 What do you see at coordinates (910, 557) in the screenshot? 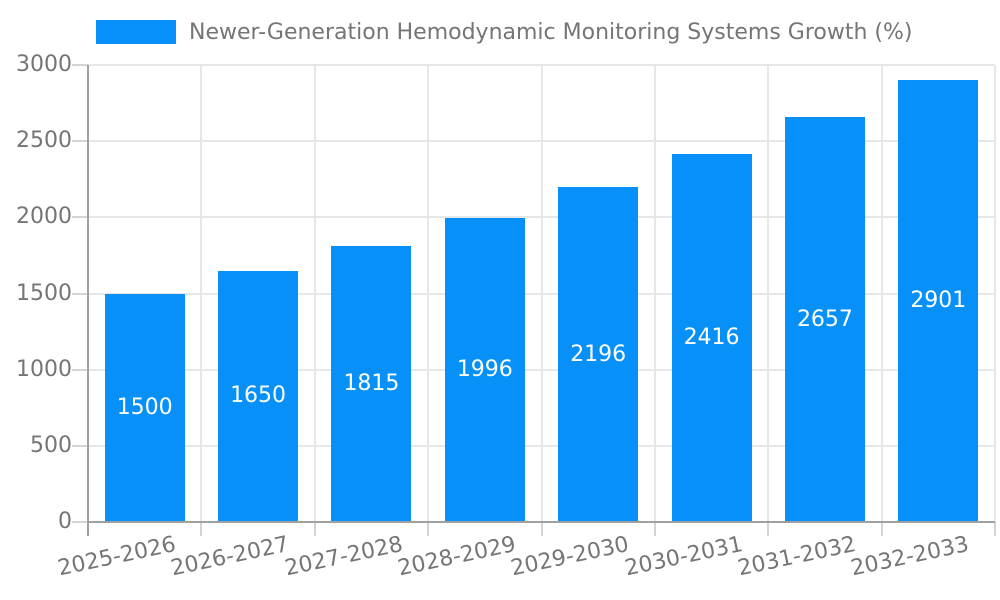
I see `x-axis-tick-label: 2032-2033` at bounding box center [910, 557].